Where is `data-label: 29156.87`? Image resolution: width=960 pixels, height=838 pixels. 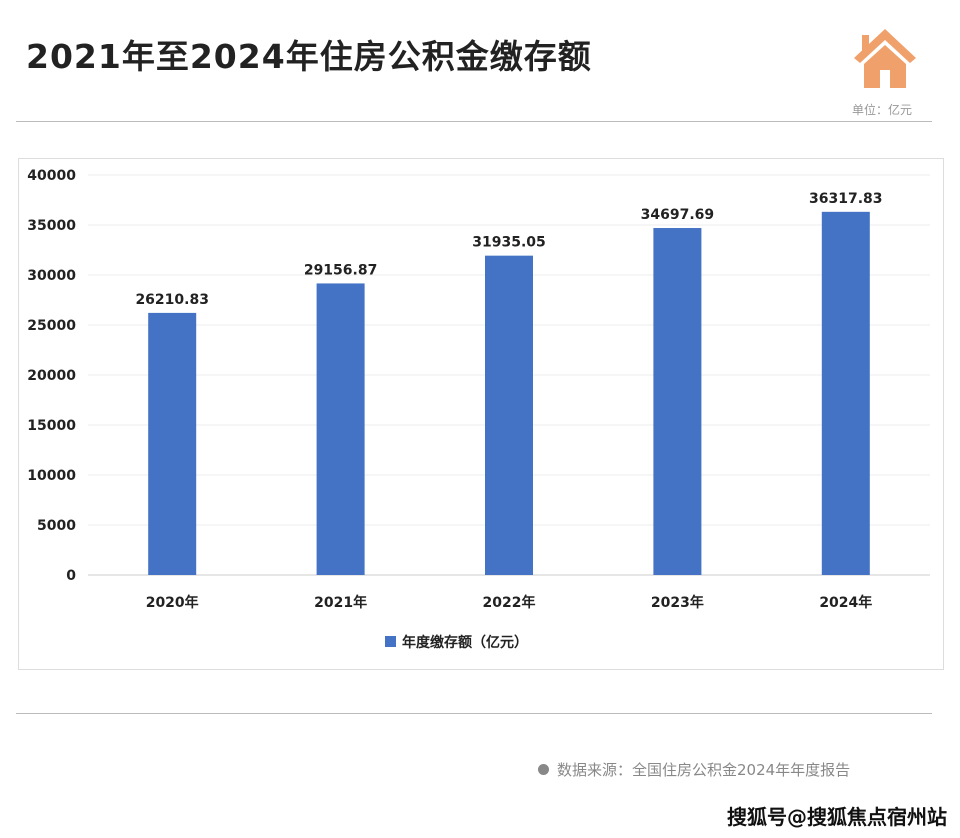
data-label: 29156.87 is located at coordinates (341, 270).